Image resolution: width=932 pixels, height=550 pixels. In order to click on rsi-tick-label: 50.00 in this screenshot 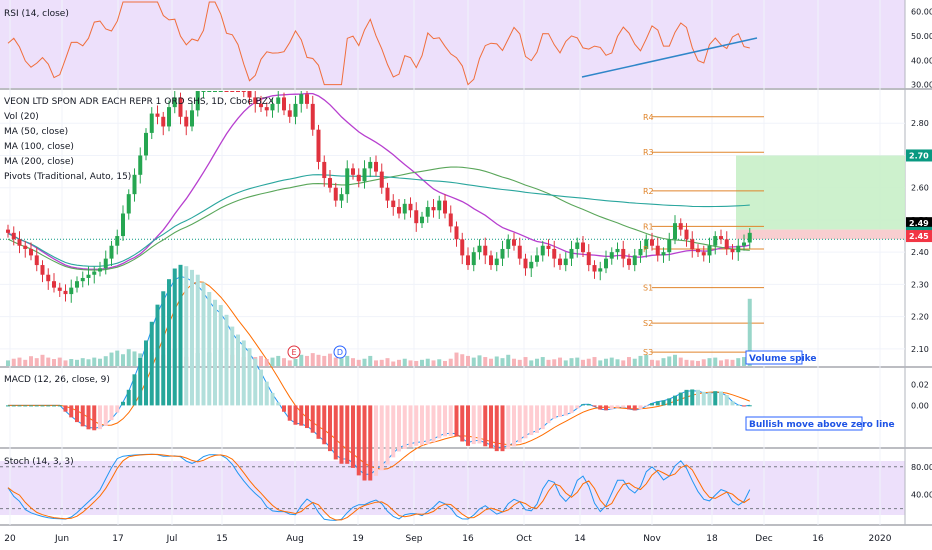, I will do `click(921, 36)`.